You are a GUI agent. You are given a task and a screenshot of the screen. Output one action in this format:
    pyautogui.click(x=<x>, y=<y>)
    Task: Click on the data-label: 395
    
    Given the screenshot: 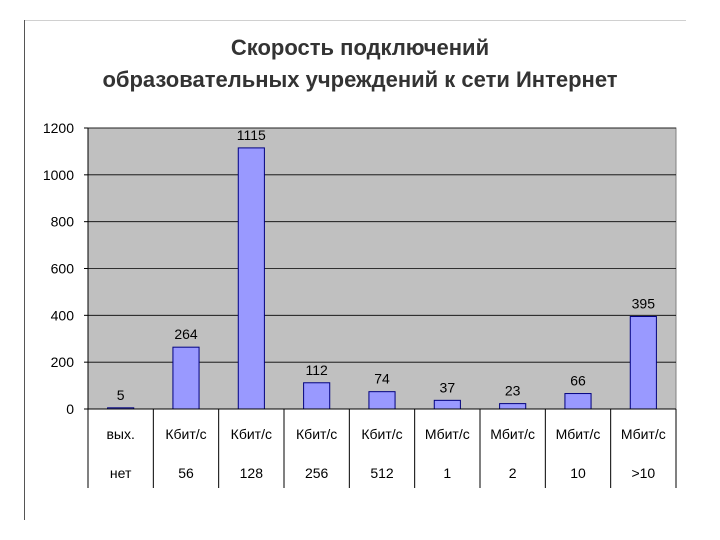 What is the action you would take?
    pyautogui.click(x=644, y=304)
    